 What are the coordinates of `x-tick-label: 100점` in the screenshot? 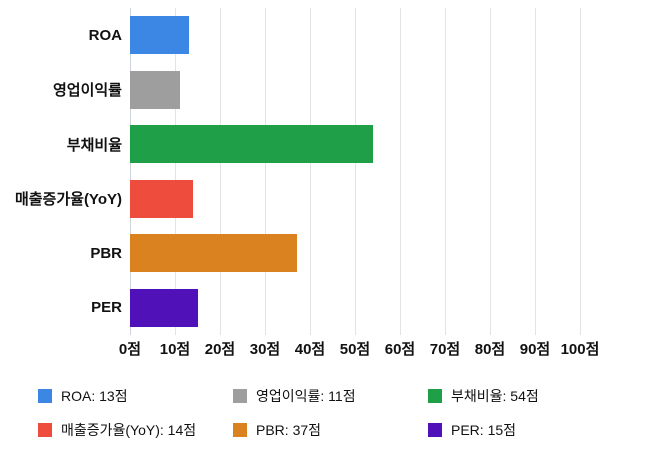 It's located at (580, 349).